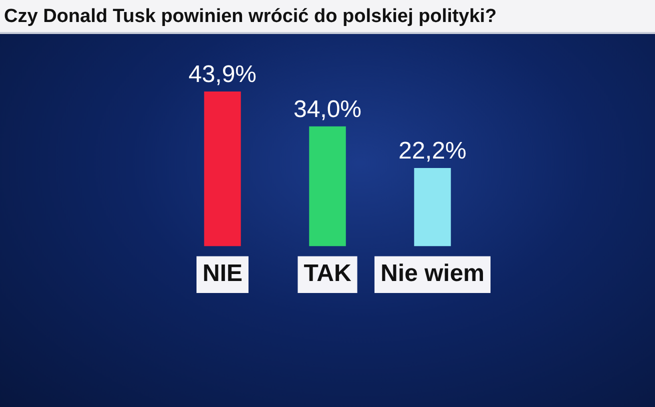 The height and width of the screenshot is (407, 655). What do you see at coordinates (327, 17) in the screenshot?
I see `chart-title: Czy Donald Tusk powinien wrócić do polskiej polityki?` at bounding box center [327, 17].